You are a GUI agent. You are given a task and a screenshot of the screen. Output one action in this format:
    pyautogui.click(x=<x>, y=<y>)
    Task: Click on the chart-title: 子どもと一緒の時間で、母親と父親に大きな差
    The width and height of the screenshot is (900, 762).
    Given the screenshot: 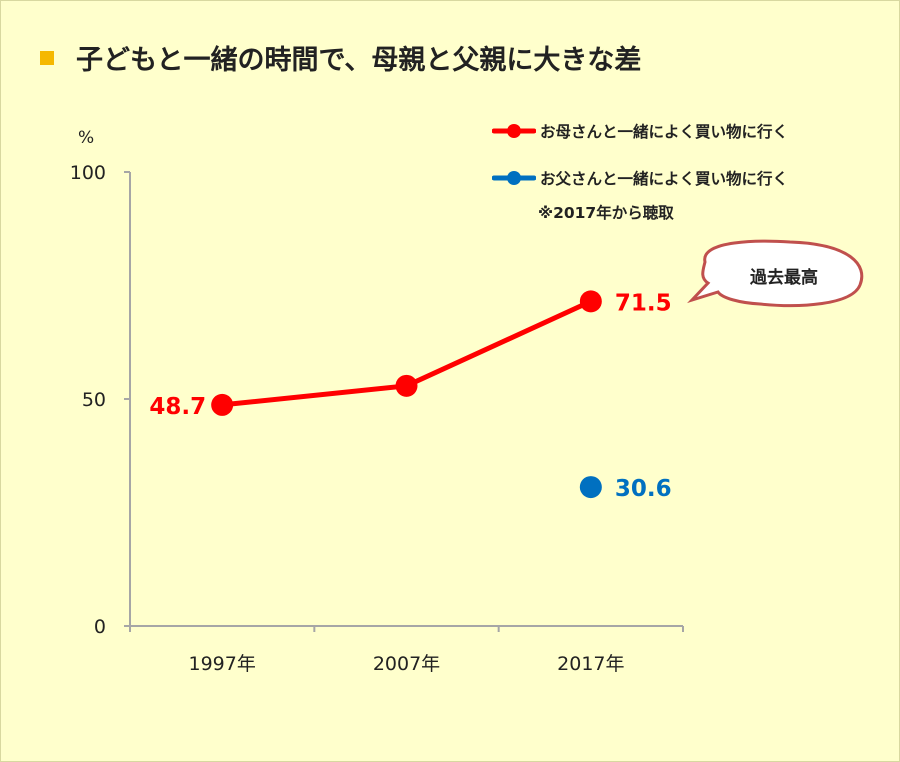 What is the action you would take?
    pyautogui.click(x=340, y=57)
    